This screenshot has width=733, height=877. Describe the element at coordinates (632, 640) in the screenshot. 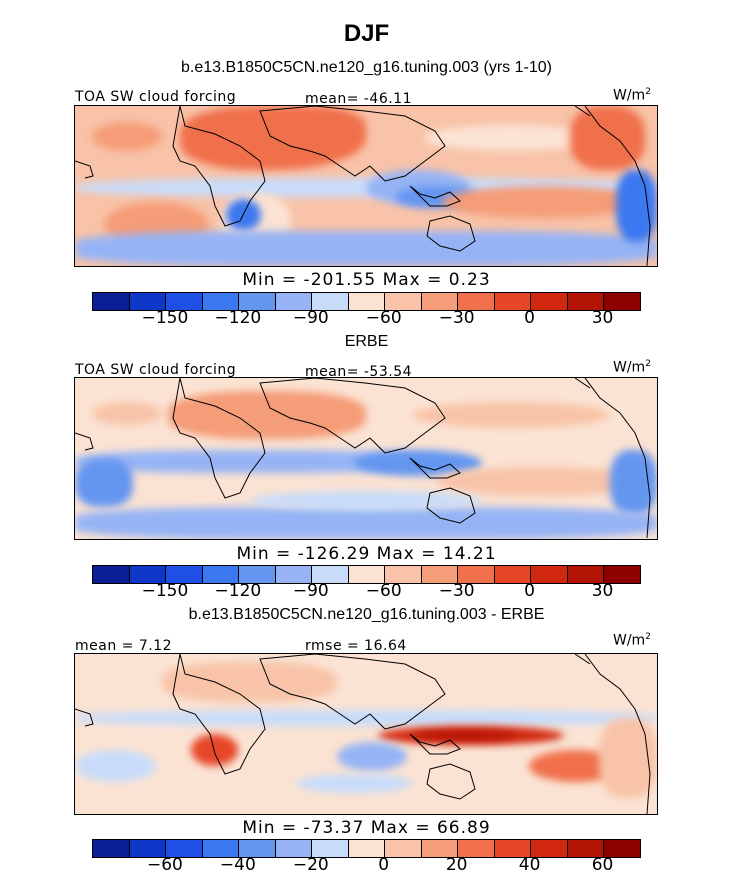

I see `panel-3-units: W/m2` at that location.